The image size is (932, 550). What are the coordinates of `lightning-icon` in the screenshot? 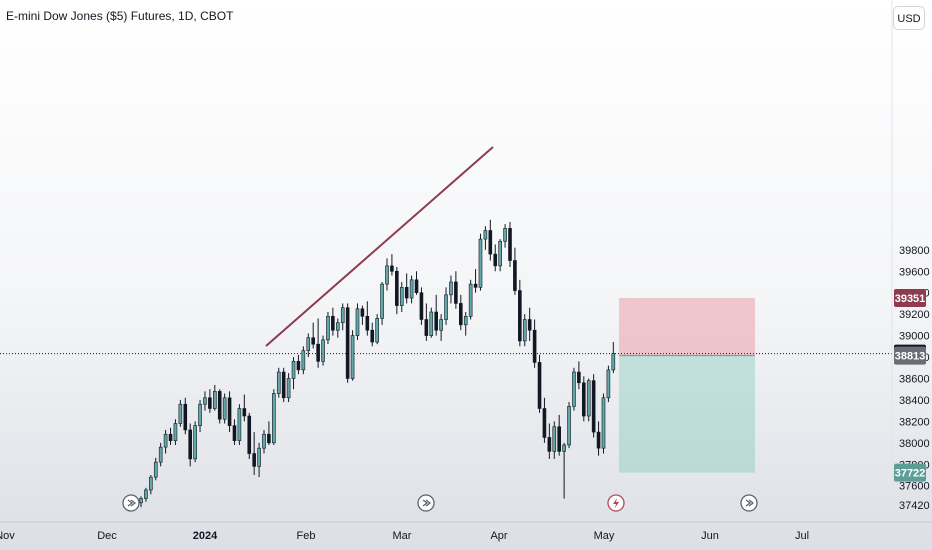 It's located at (616, 503).